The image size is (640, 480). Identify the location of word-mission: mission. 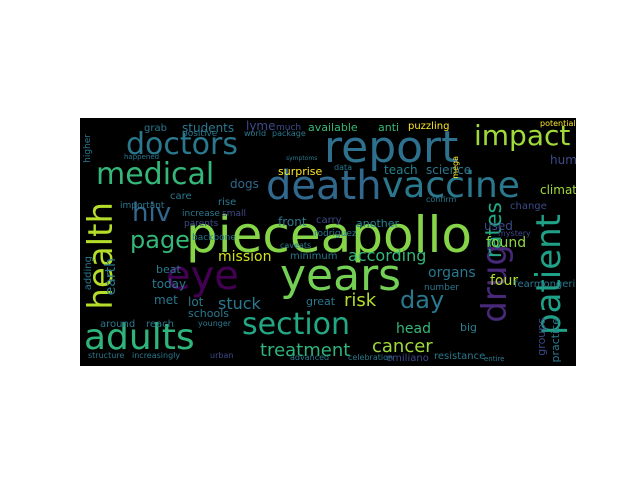
(245, 257).